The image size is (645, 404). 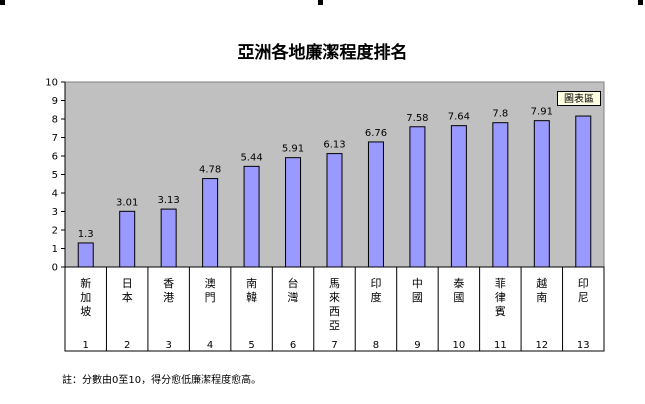 What do you see at coordinates (376, 345) in the screenshot?
I see `rank-label: 8` at bounding box center [376, 345].